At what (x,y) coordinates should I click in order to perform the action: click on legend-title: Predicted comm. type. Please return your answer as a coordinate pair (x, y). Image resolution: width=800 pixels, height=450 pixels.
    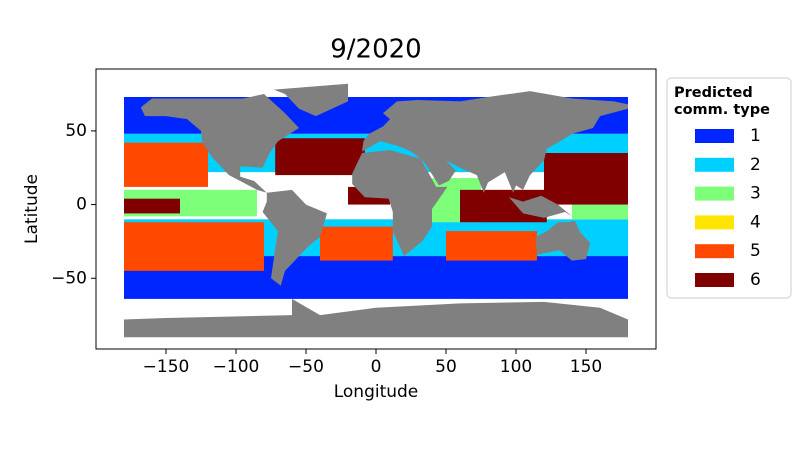
    Looking at the image, I should click on (722, 101).